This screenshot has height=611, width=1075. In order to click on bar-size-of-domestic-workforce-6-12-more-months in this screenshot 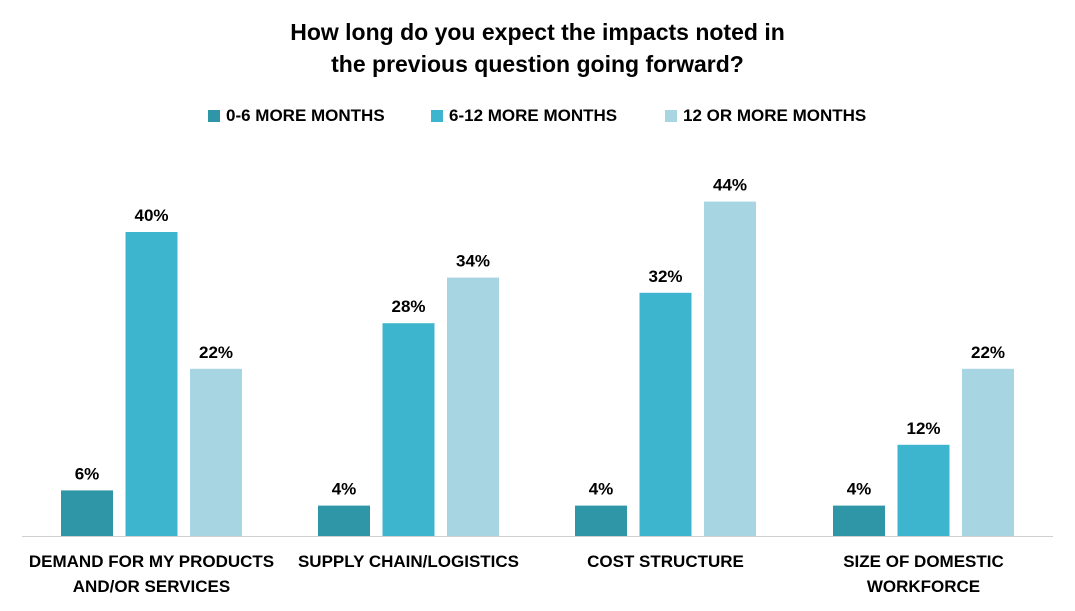, I will do `click(923, 490)`.